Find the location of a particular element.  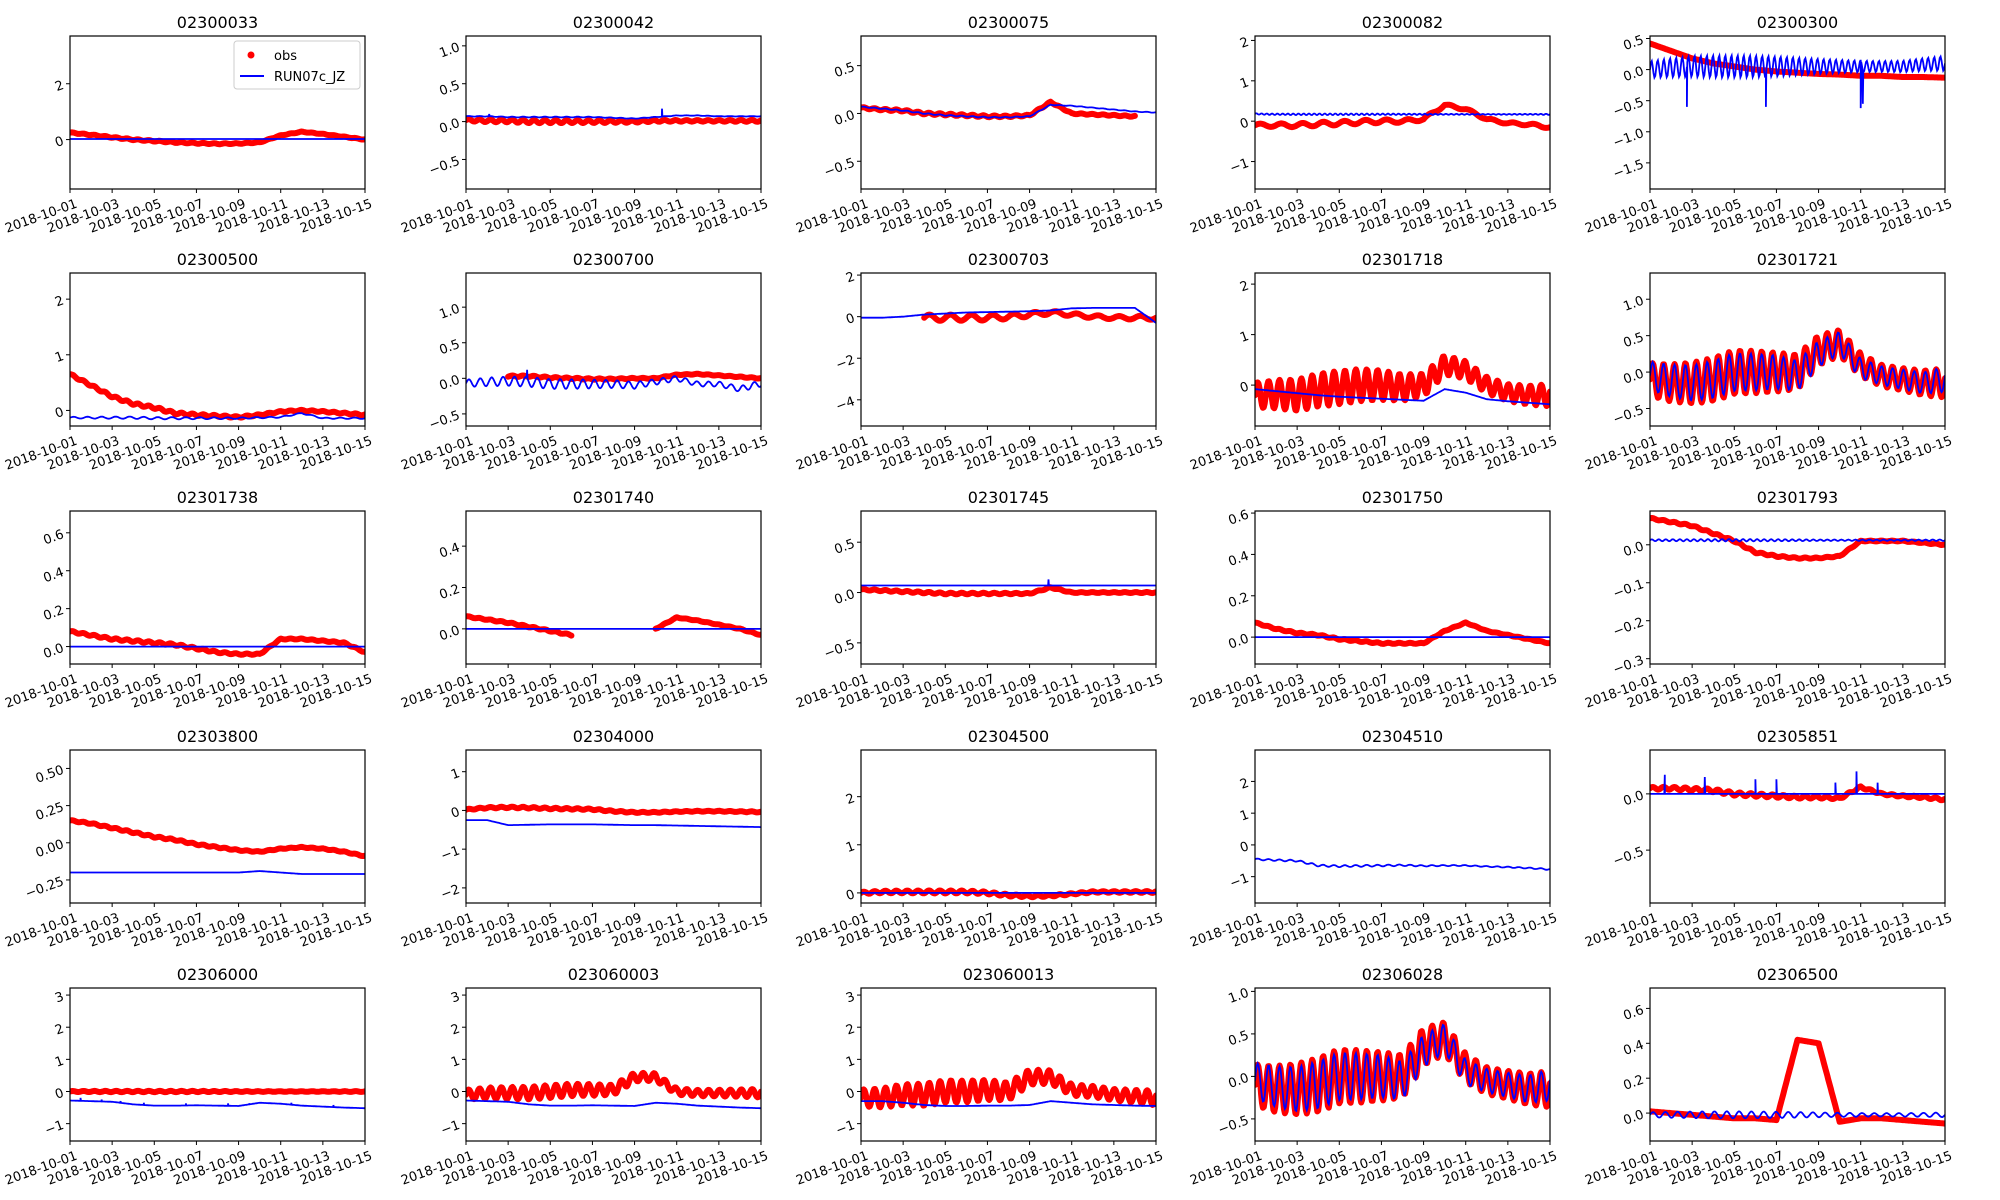

subplot-title: 023060013 is located at coordinates (1009, 974).